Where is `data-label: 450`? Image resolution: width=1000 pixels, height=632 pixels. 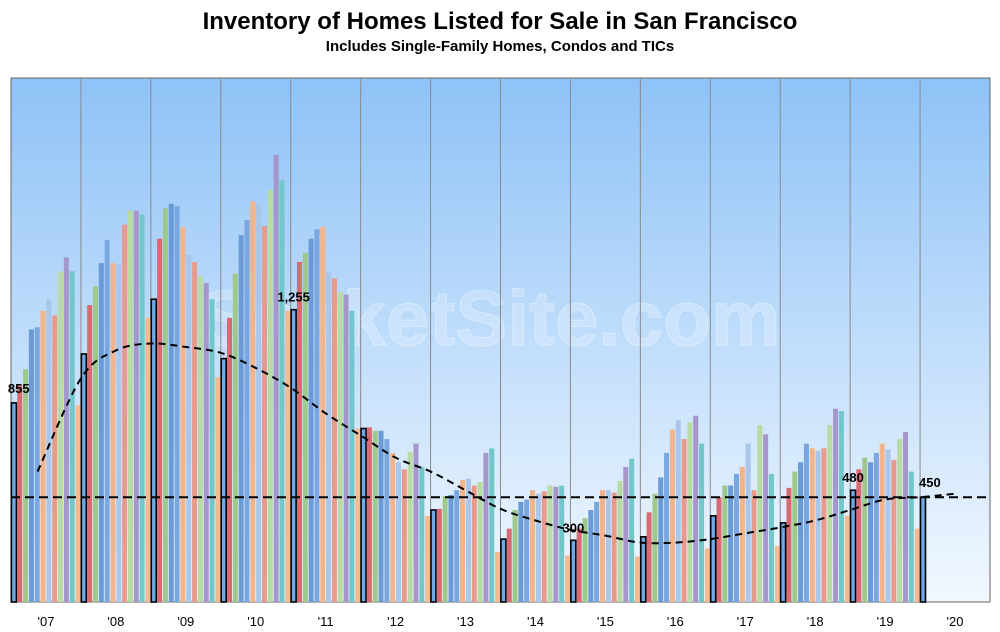
data-label: 450 is located at coordinates (930, 482).